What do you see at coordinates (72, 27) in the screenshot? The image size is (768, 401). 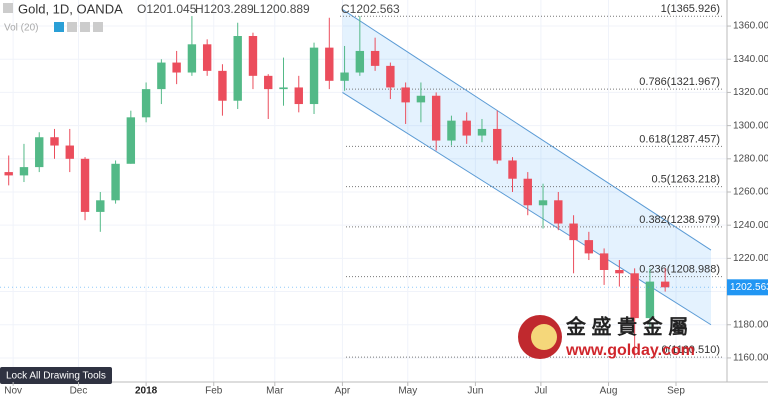 I see `settings-button` at bounding box center [72, 27].